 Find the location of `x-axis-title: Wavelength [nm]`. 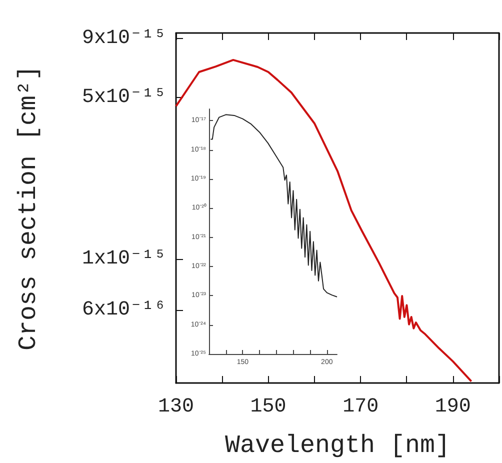

x-axis-title: Wavelength [nm] is located at coordinates (337, 445).